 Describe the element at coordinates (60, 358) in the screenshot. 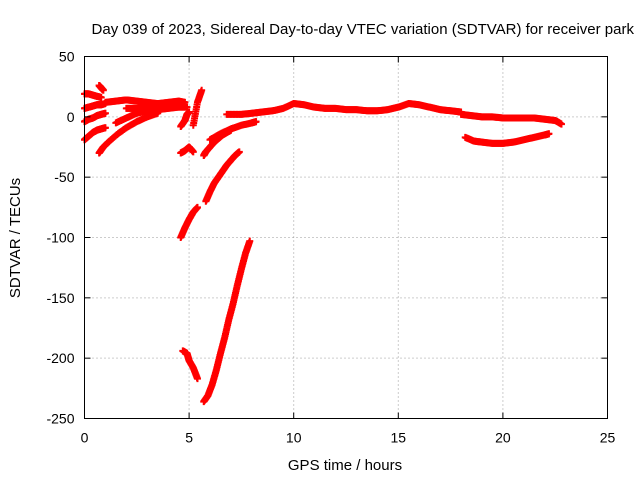

I see `y-tick-label: -200` at that location.